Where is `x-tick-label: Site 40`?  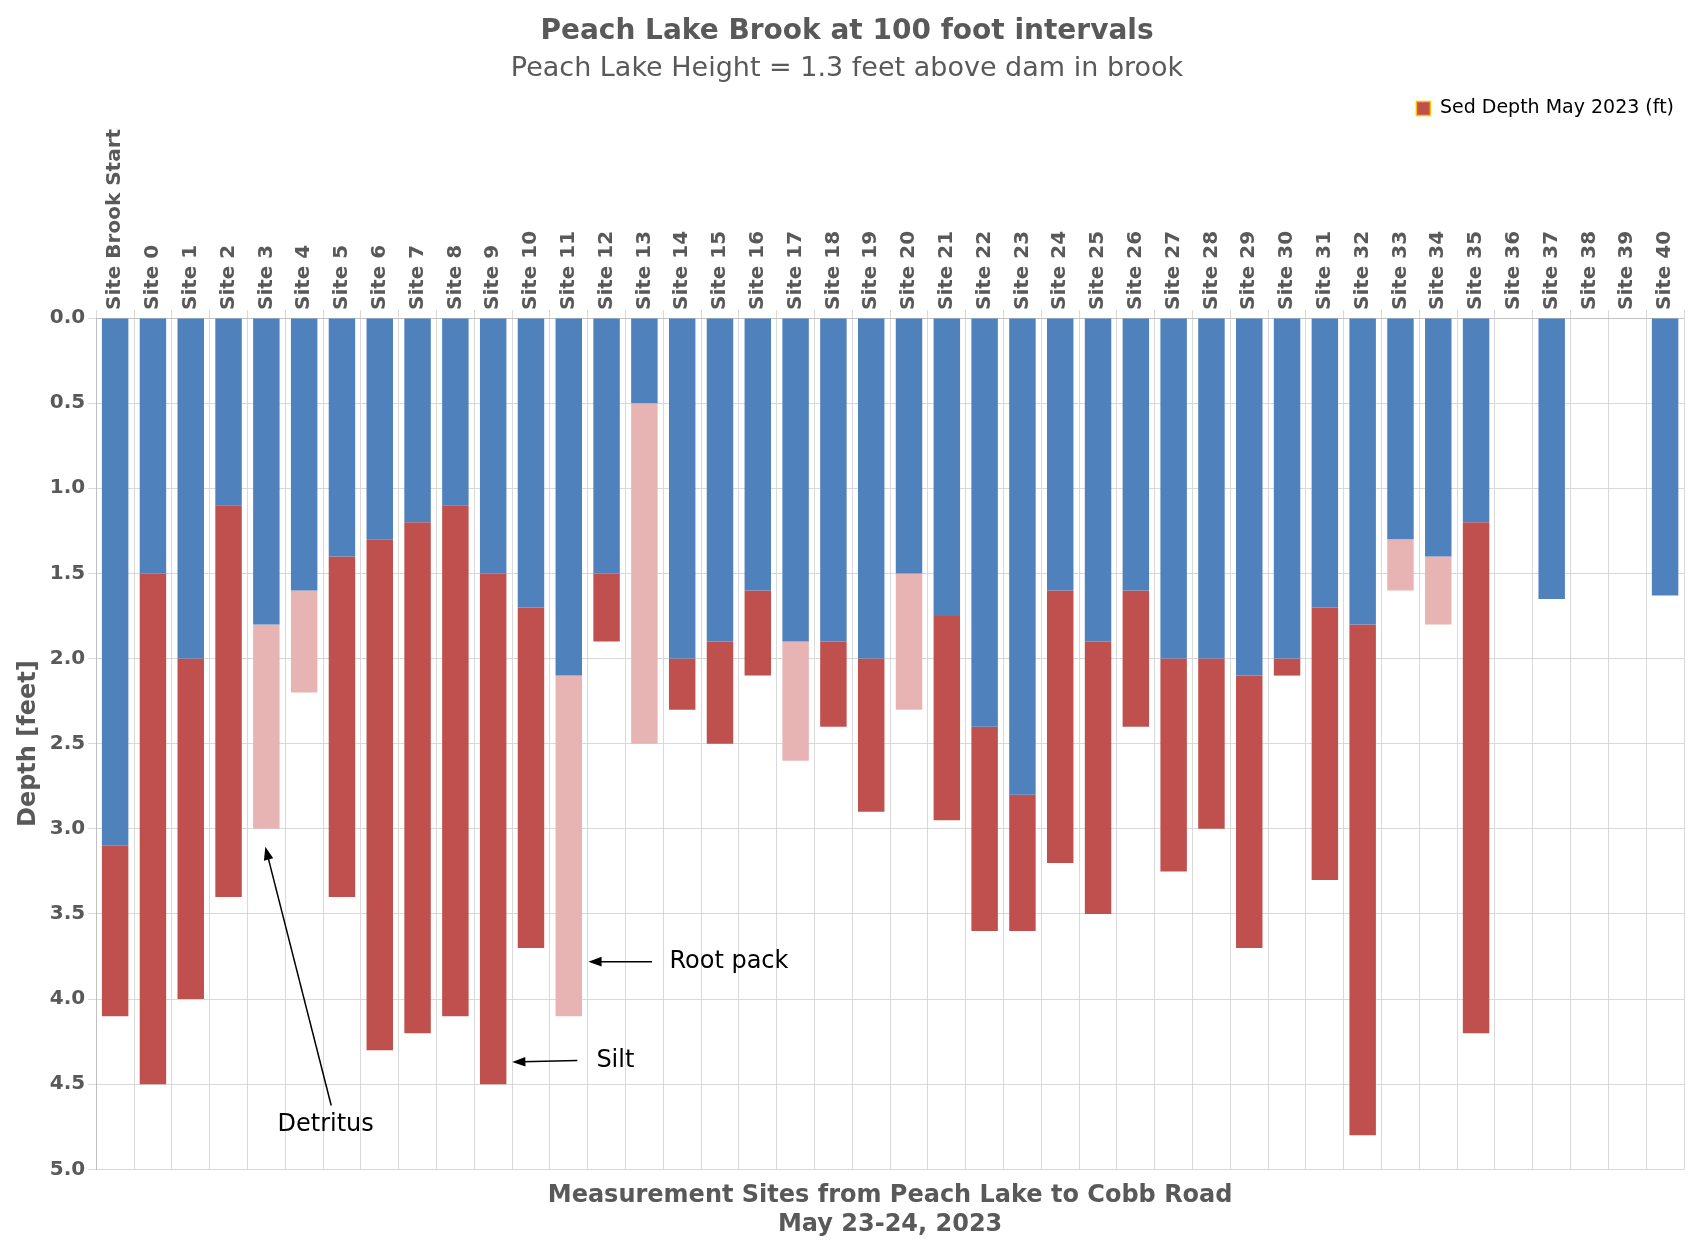 x-tick-label: Site 40 is located at coordinates (1663, 270).